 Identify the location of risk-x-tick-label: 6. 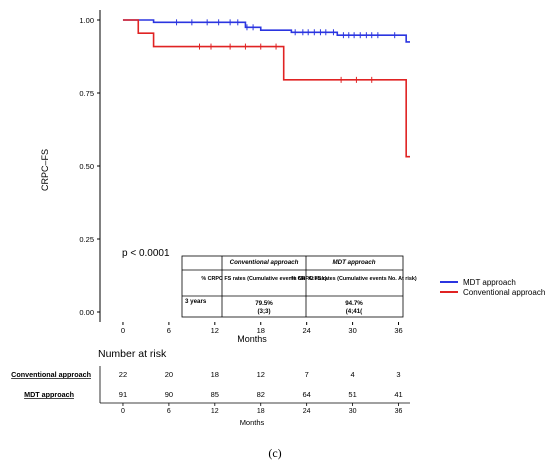
(169, 411).